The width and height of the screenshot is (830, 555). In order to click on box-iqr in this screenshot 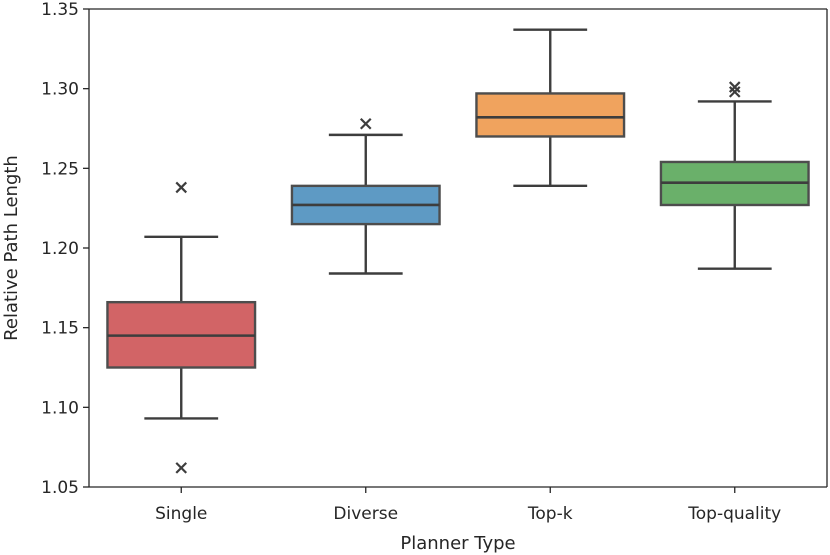, I will do `click(550, 115)`.